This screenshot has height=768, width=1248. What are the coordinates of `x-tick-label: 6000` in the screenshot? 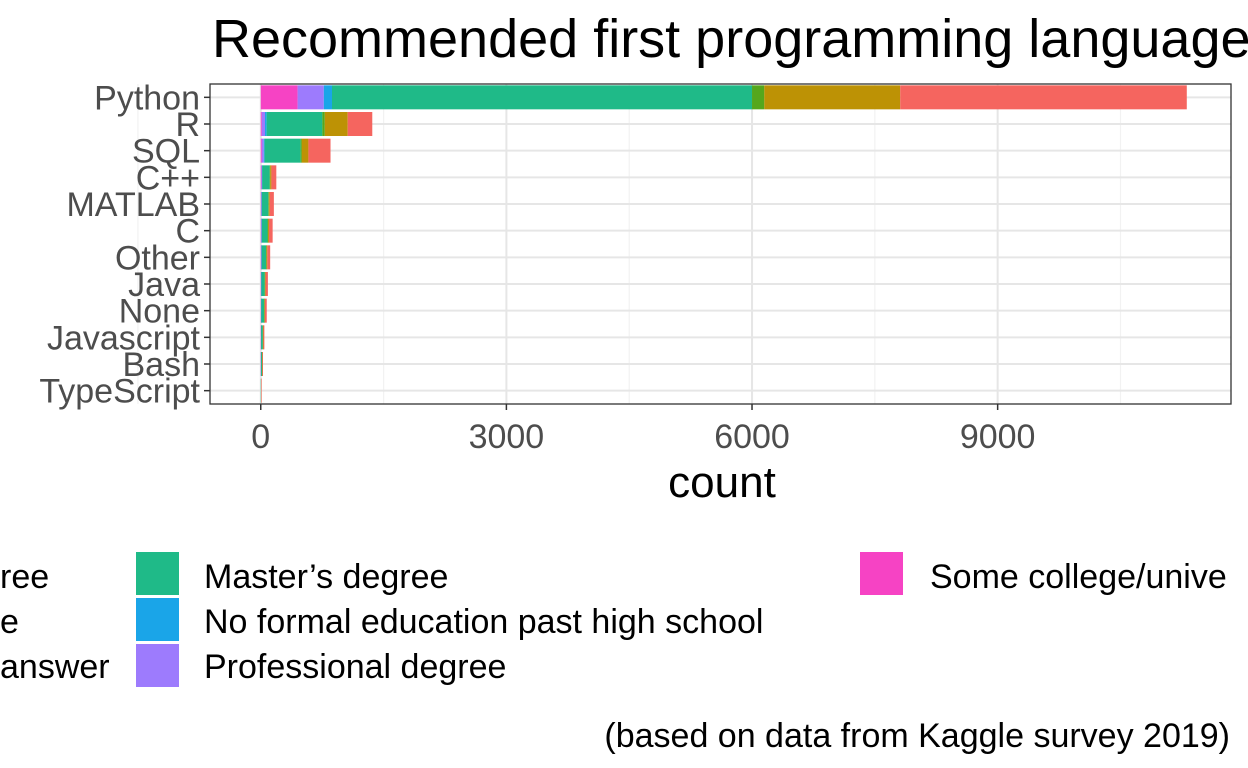 It's located at (752, 437).